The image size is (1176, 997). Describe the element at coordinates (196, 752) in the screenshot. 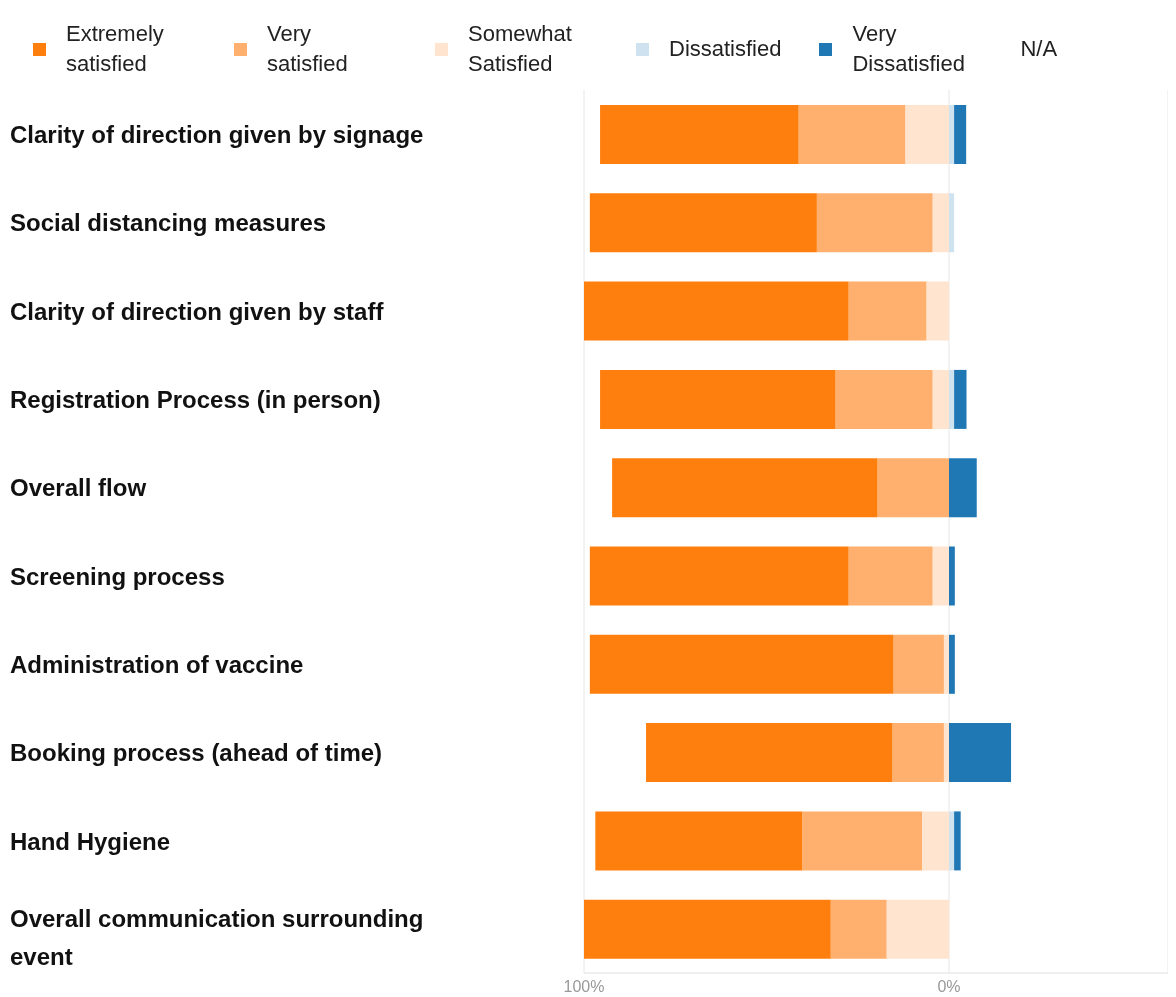

I see `y-tick-label: Booking process (ahead of time)` at that location.